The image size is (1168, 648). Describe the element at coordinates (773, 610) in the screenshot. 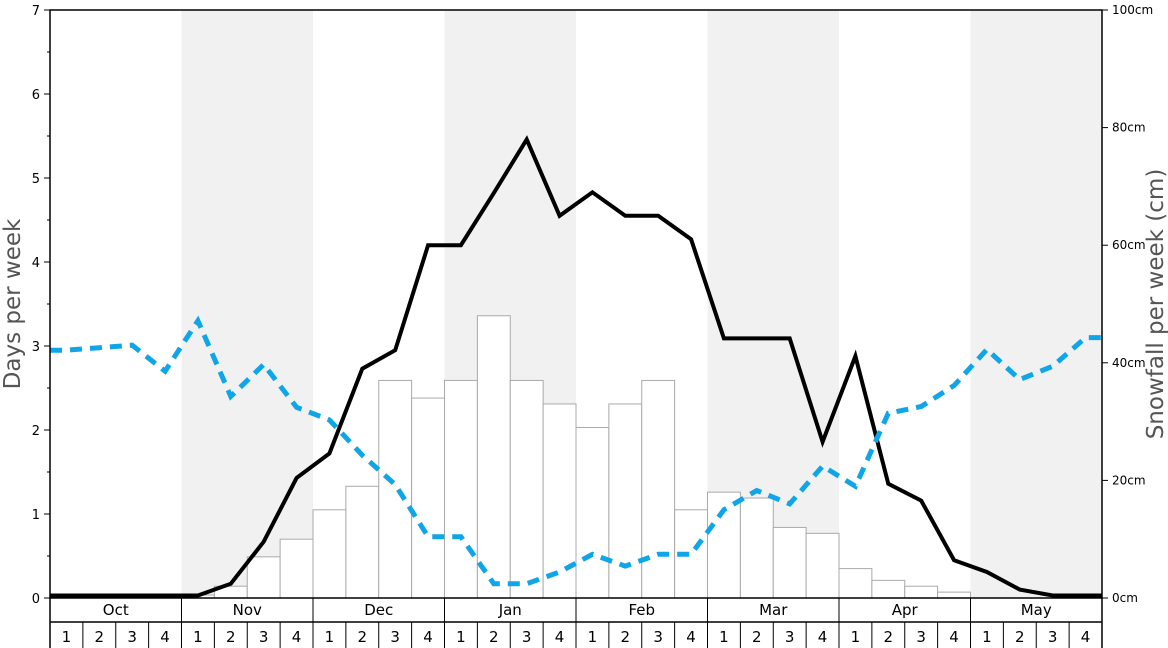

I see `month-label: Mar` at that location.